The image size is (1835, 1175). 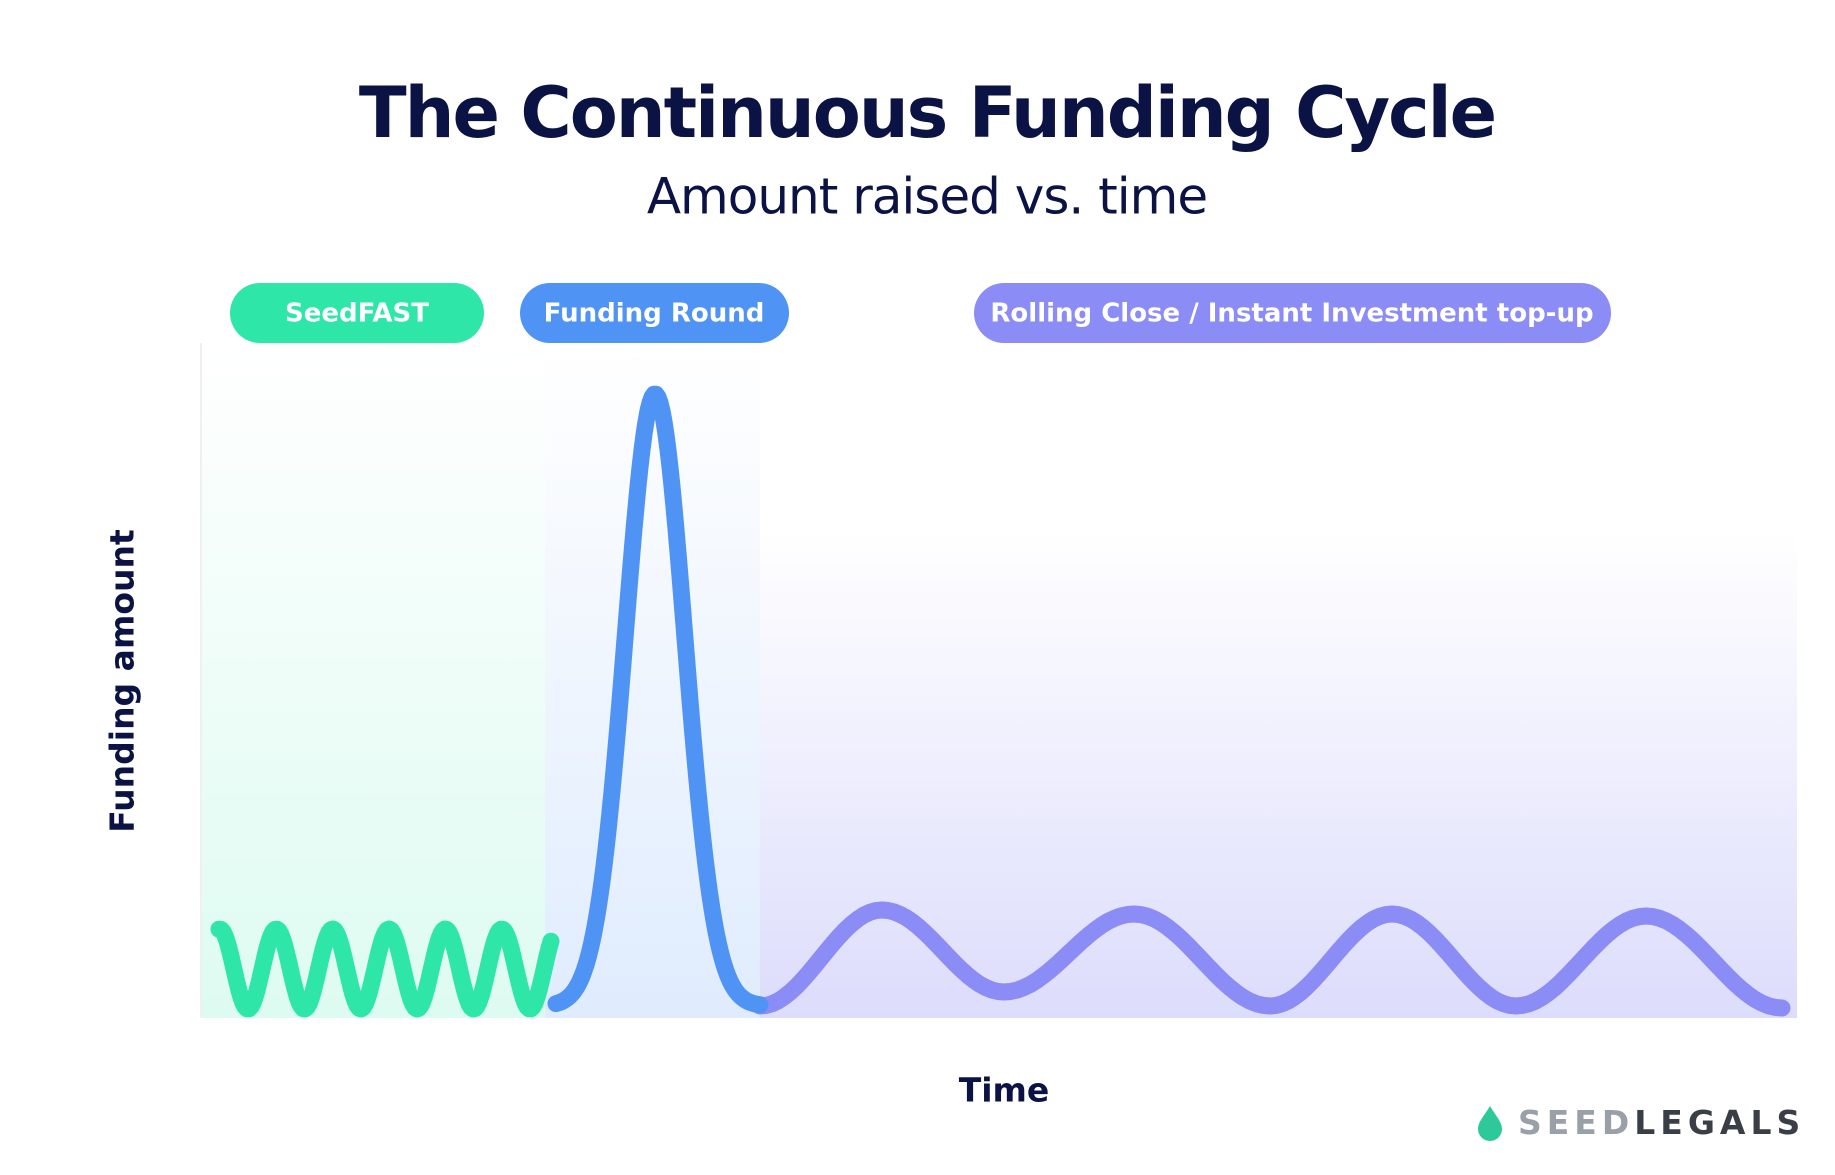 I want to click on subtitle: Amount raised vs. time, so click(x=927, y=197).